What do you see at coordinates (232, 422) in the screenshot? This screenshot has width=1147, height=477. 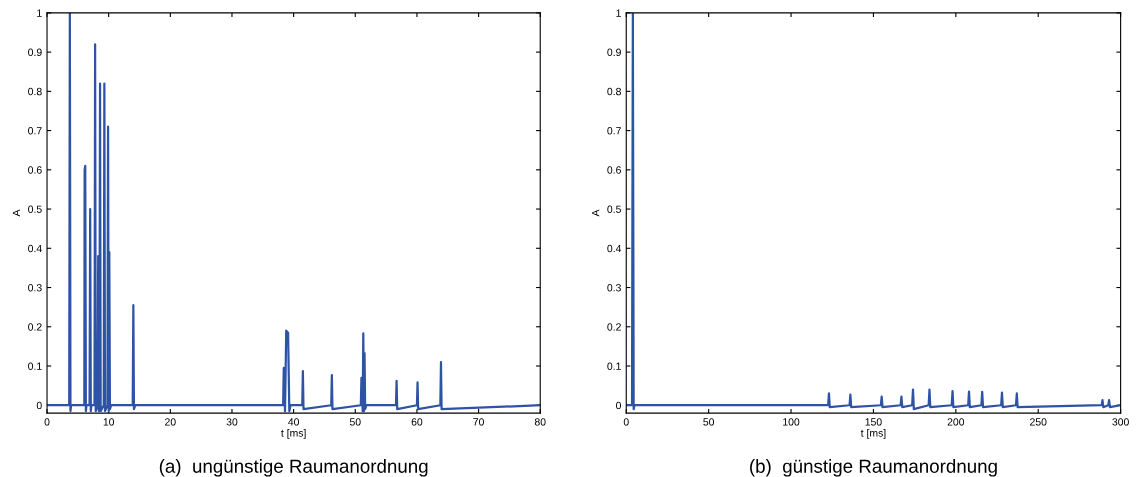 I see `x-tick-label: 30` at bounding box center [232, 422].